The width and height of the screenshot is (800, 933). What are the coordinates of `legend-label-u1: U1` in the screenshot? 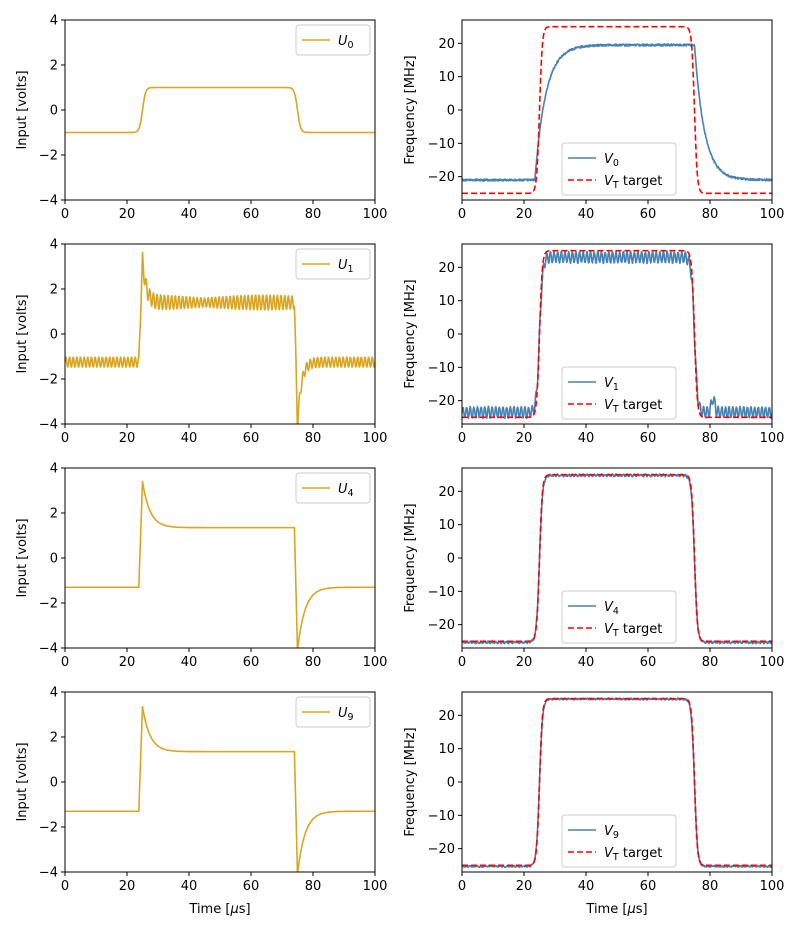 It's located at (346, 266).